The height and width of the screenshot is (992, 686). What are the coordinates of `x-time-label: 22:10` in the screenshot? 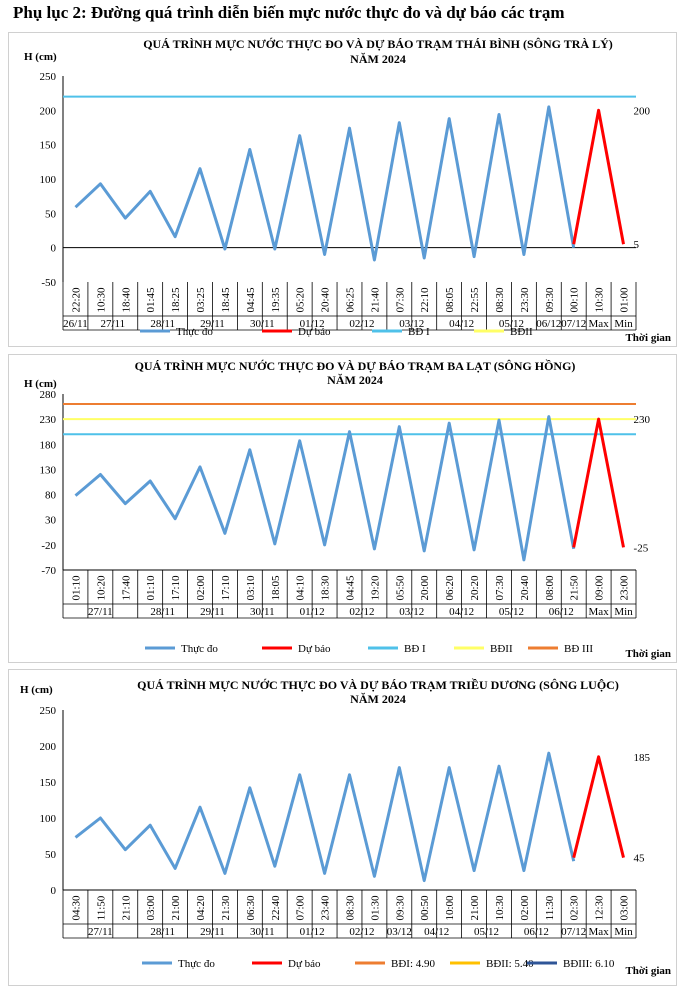 It's located at (425, 300).